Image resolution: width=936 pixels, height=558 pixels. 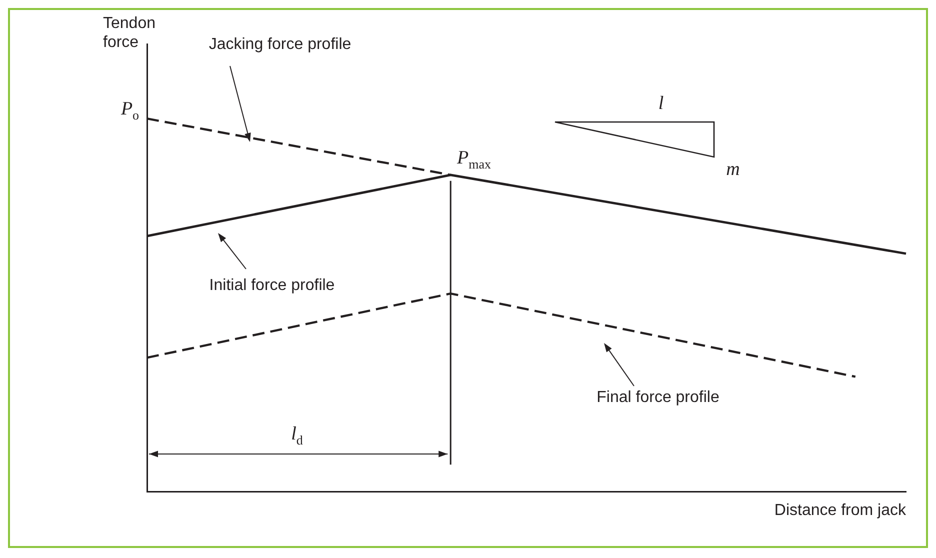 I want to click on annotation: Initial force profile, so click(x=272, y=286).